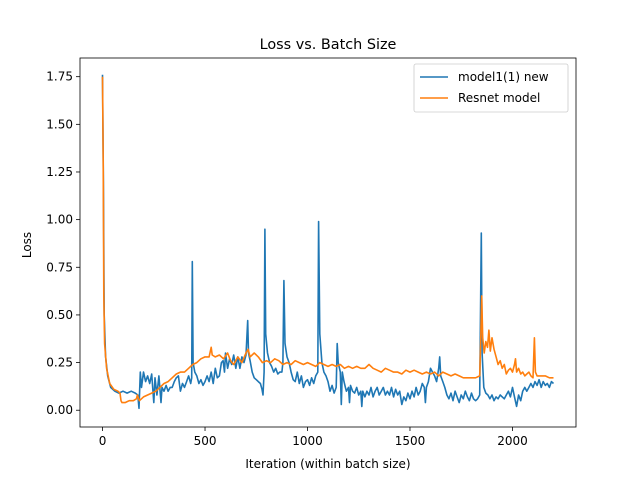 This screenshot has width=640, height=480. What do you see at coordinates (27, 245) in the screenshot?
I see `y-axis-label: Loss` at bounding box center [27, 245].